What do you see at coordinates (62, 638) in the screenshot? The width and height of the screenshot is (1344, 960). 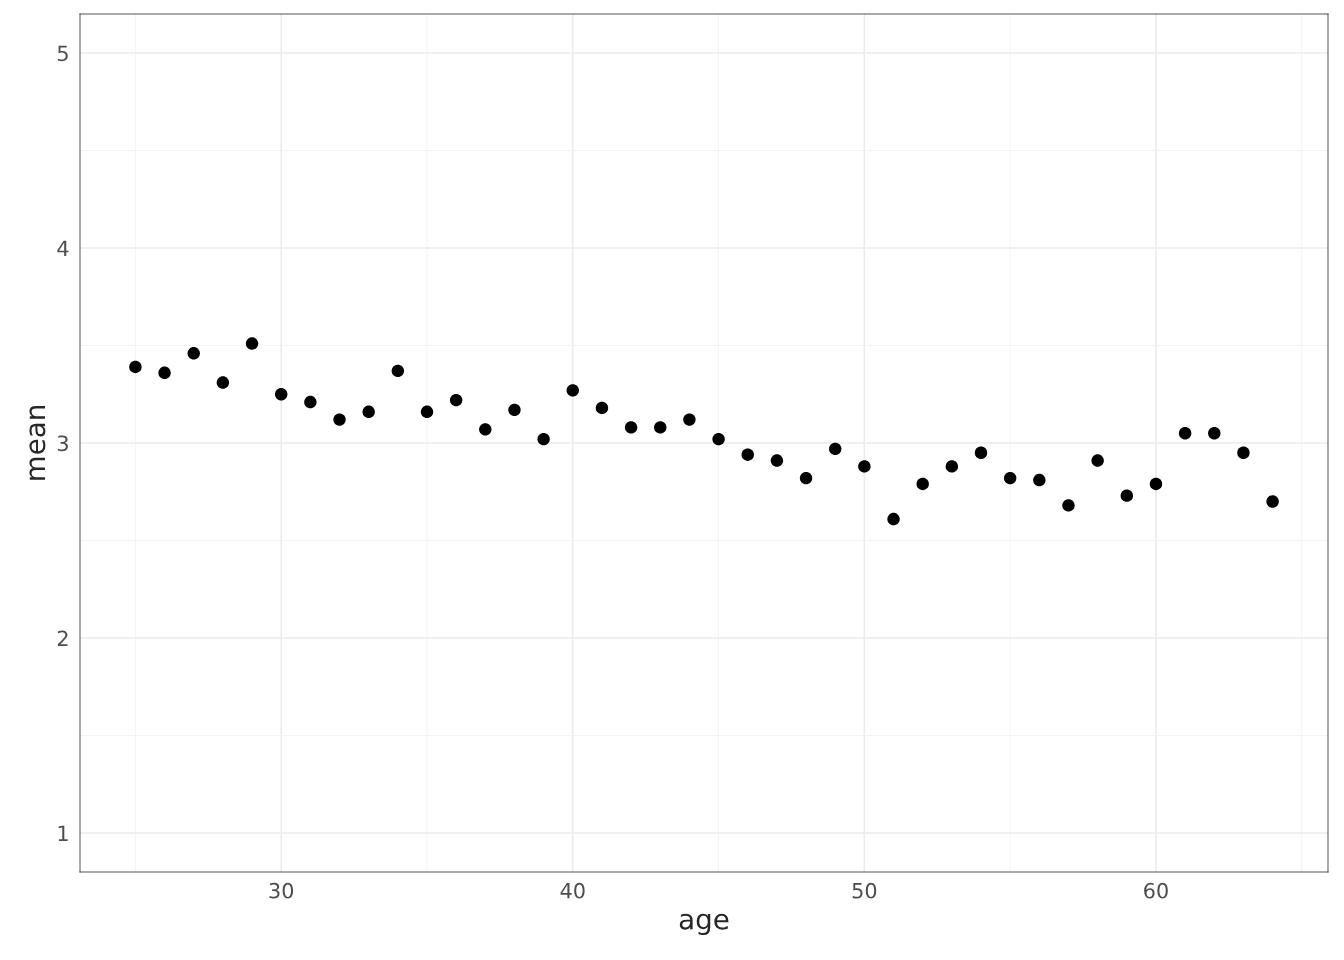 I see `y-tick-label: 2` at bounding box center [62, 638].